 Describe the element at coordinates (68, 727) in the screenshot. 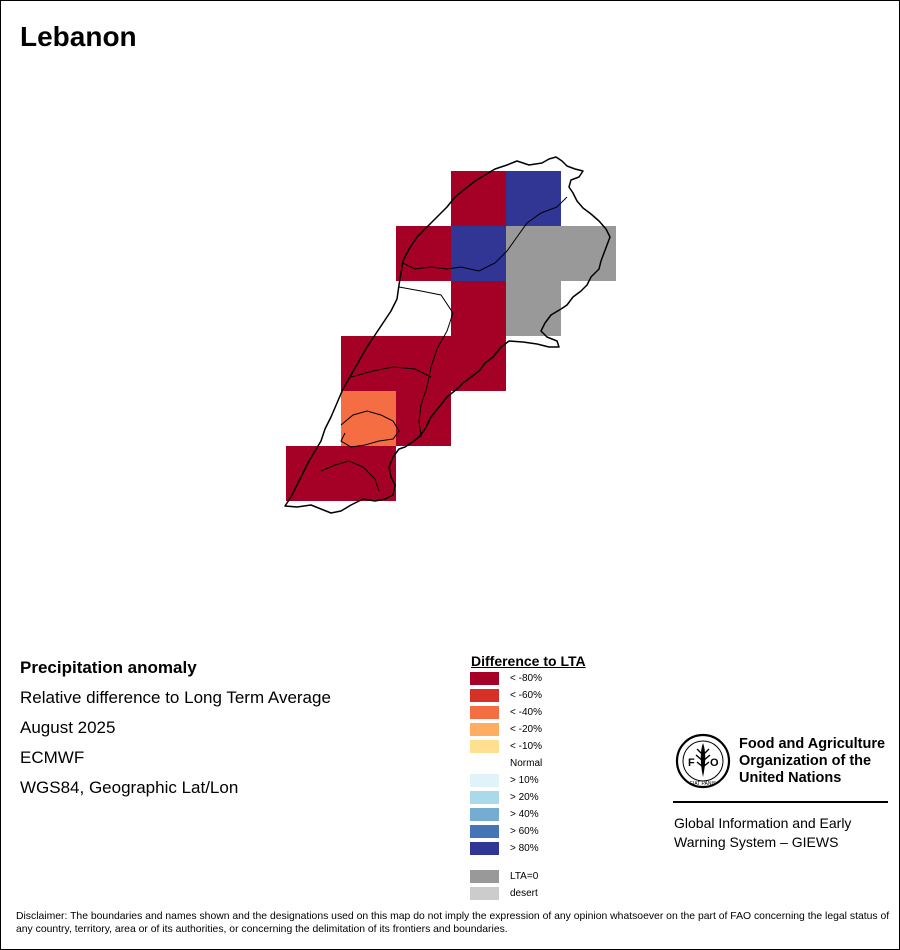

I see `map-period: August 2025` at that location.